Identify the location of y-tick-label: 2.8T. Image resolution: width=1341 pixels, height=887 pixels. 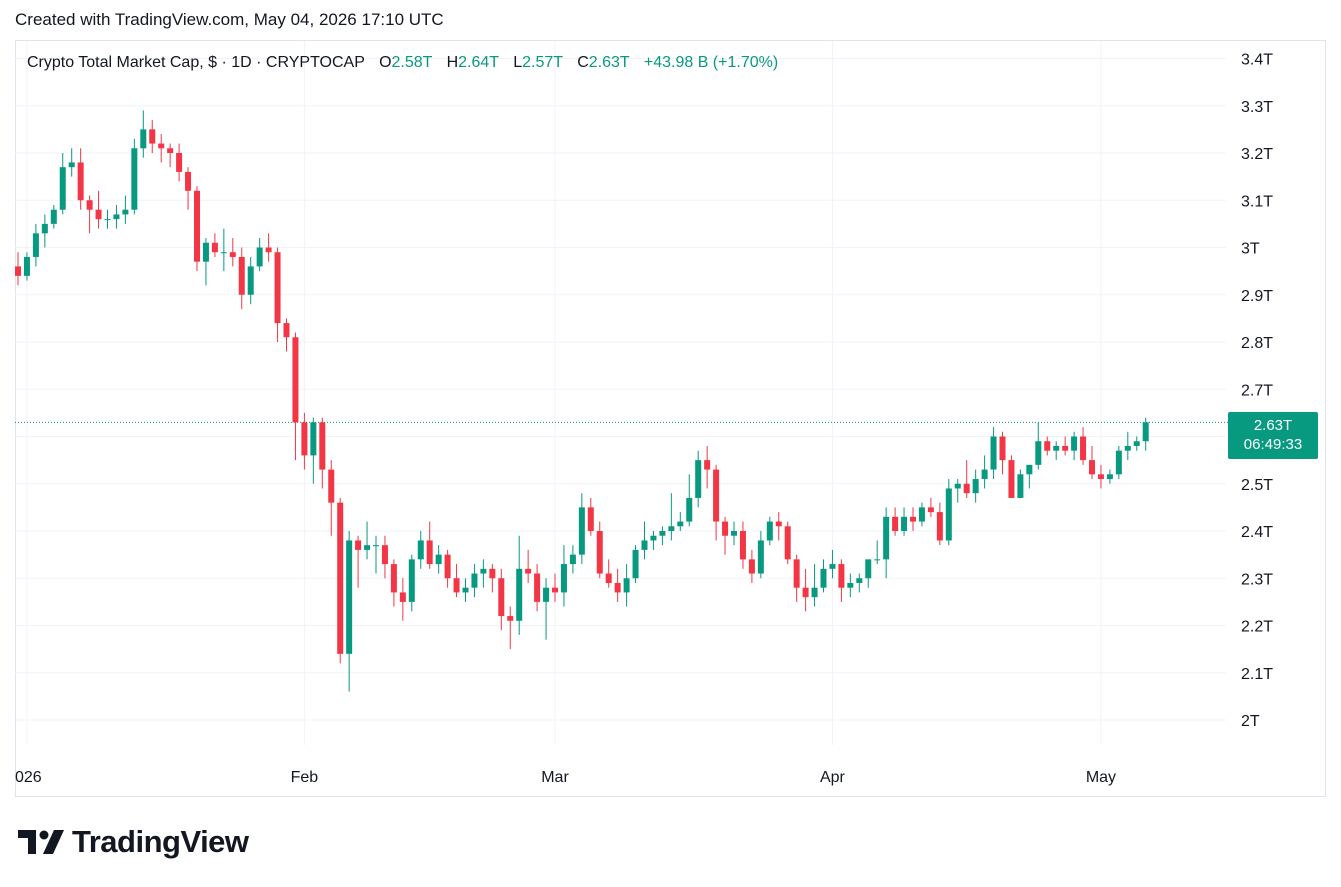
(1257, 343).